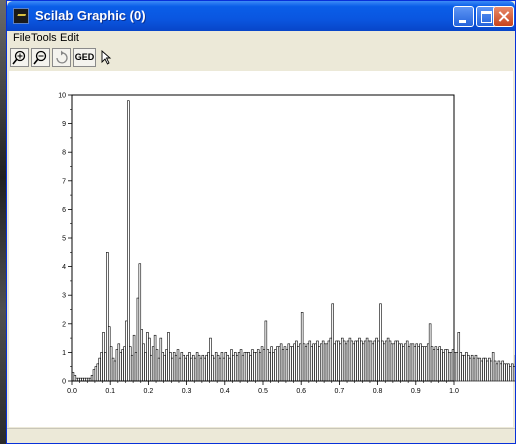 The height and width of the screenshot is (444, 516). Describe the element at coordinates (4, 222) in the screenshot. I see `desktop-background` at that location.